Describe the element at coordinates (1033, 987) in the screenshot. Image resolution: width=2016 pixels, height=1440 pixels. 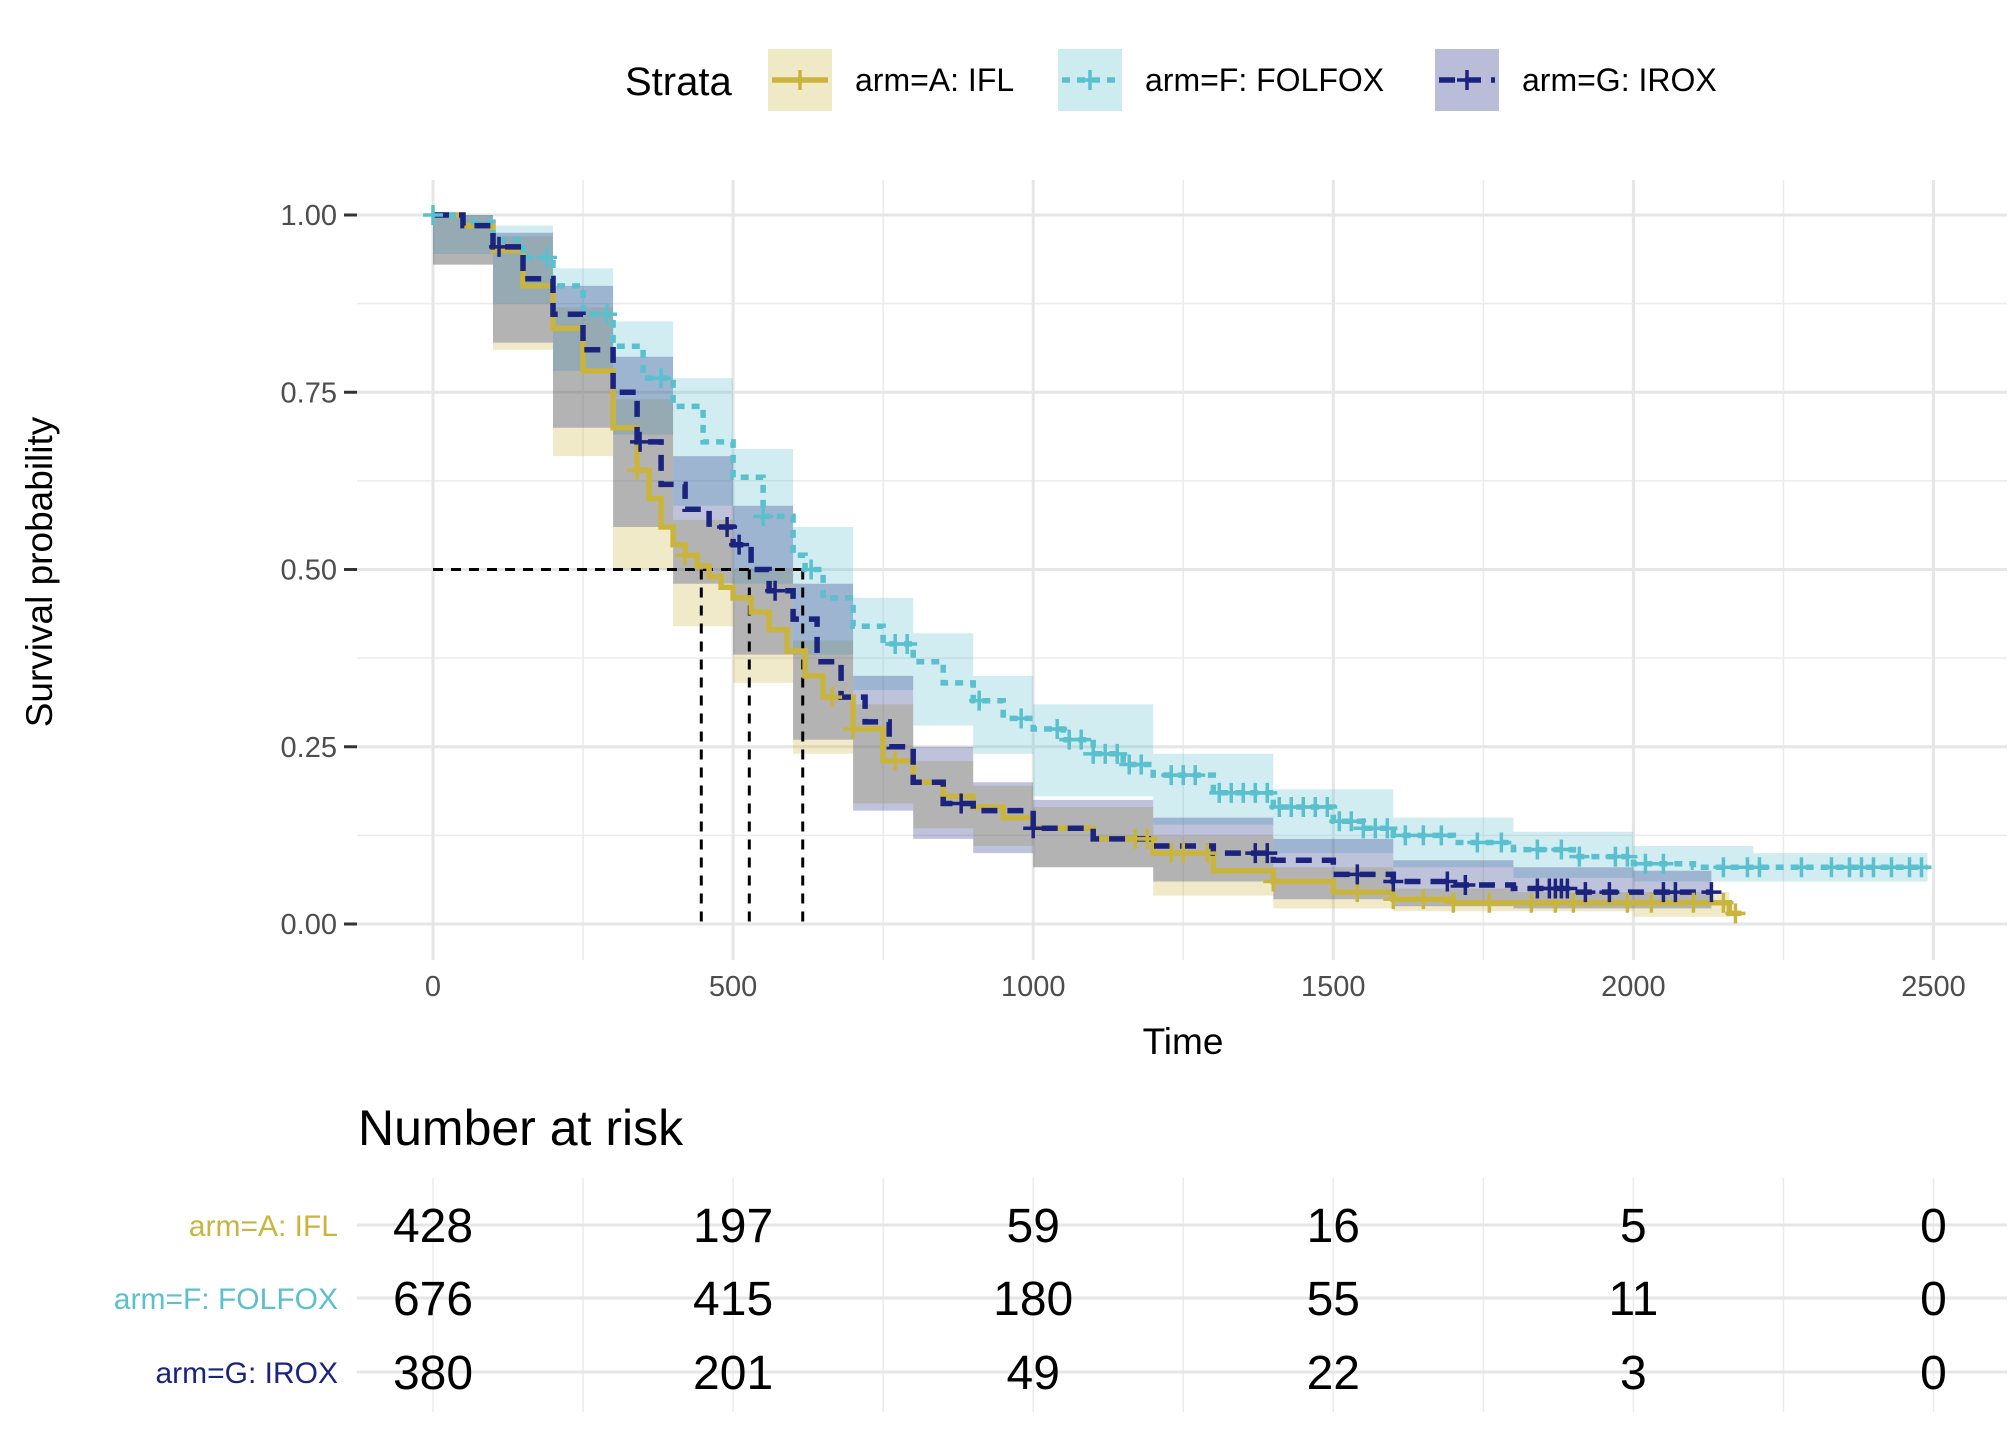
I see `x-tick-label: 1000` at that location.